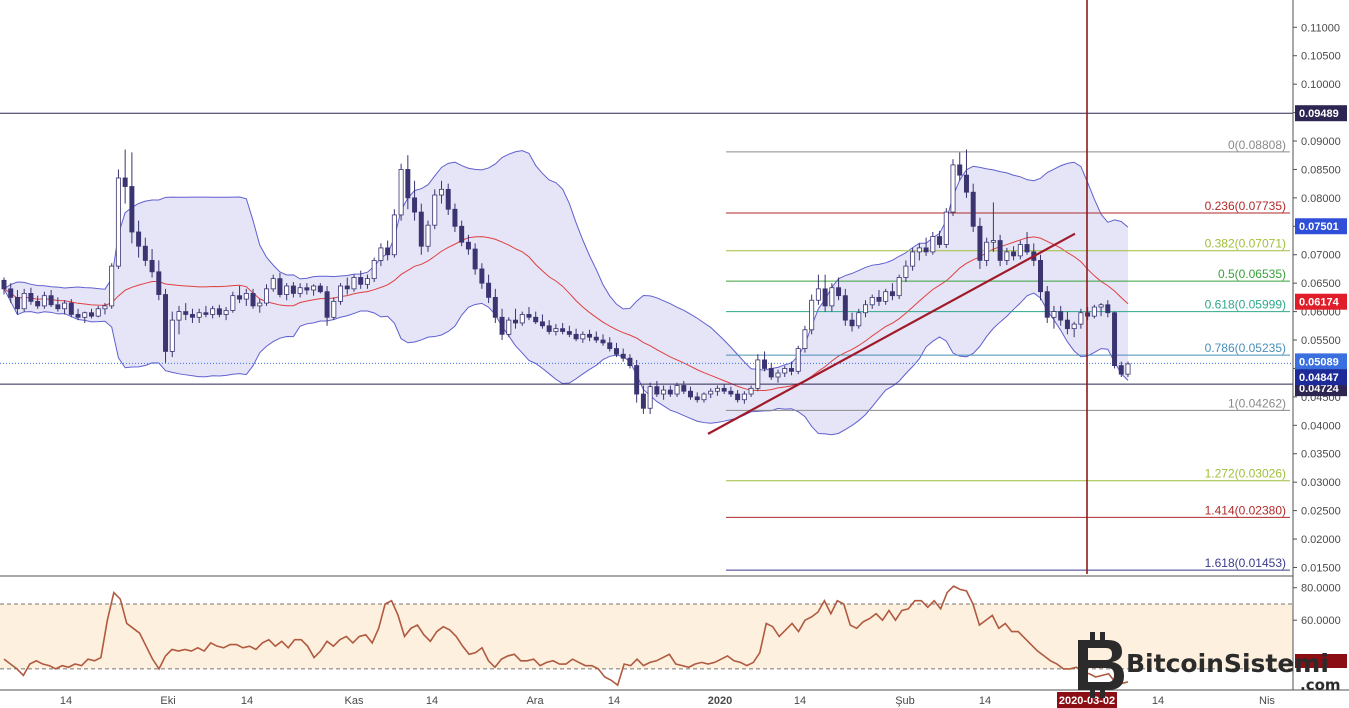  What do you see at coordinates (1321, 85) in the screenshot?
I see `price-tick-label: 0.10000` at bounding box center [1321, 85].